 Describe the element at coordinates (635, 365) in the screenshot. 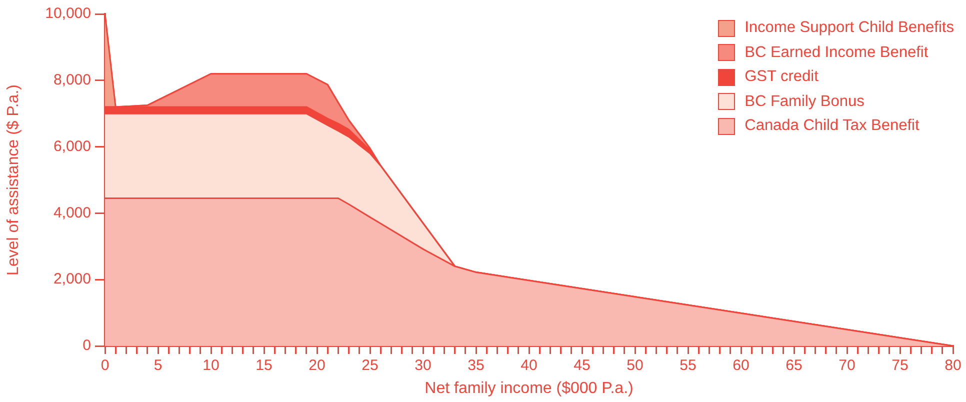

I see `x-tick-label: 50` at that location.